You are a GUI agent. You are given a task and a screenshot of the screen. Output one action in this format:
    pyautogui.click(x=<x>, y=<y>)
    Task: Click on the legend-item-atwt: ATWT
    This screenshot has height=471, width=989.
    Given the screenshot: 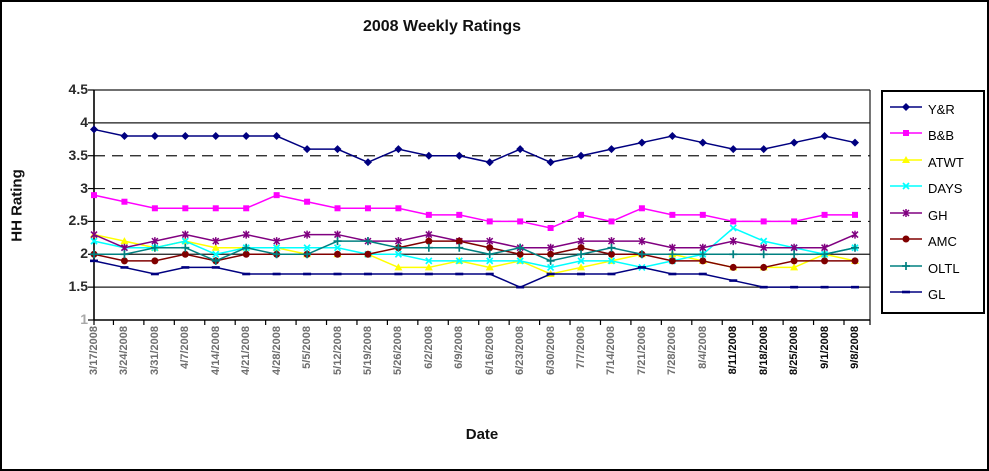 What is the action you would take?
    pyautogui.click(x=935, y=162)
    